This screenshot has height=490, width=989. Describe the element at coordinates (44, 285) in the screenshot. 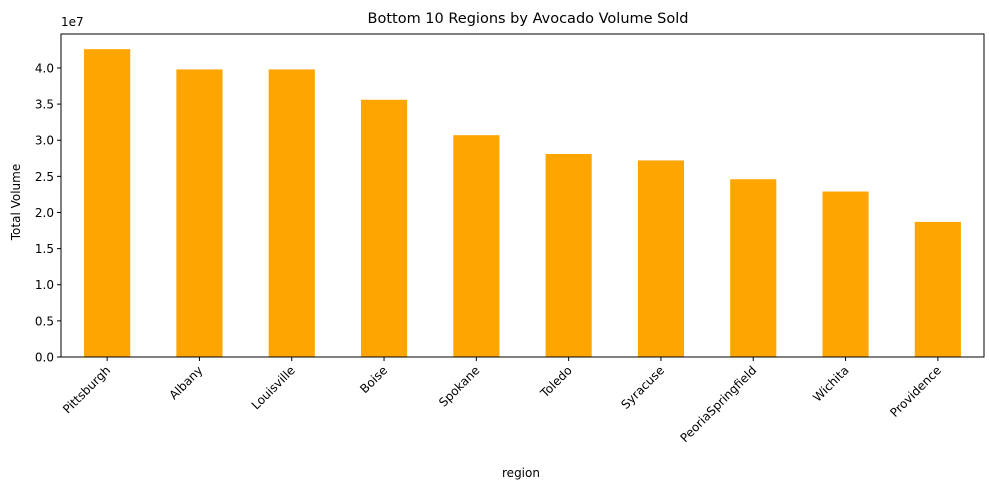

I see `y-tick-label: 1.0` at that location.